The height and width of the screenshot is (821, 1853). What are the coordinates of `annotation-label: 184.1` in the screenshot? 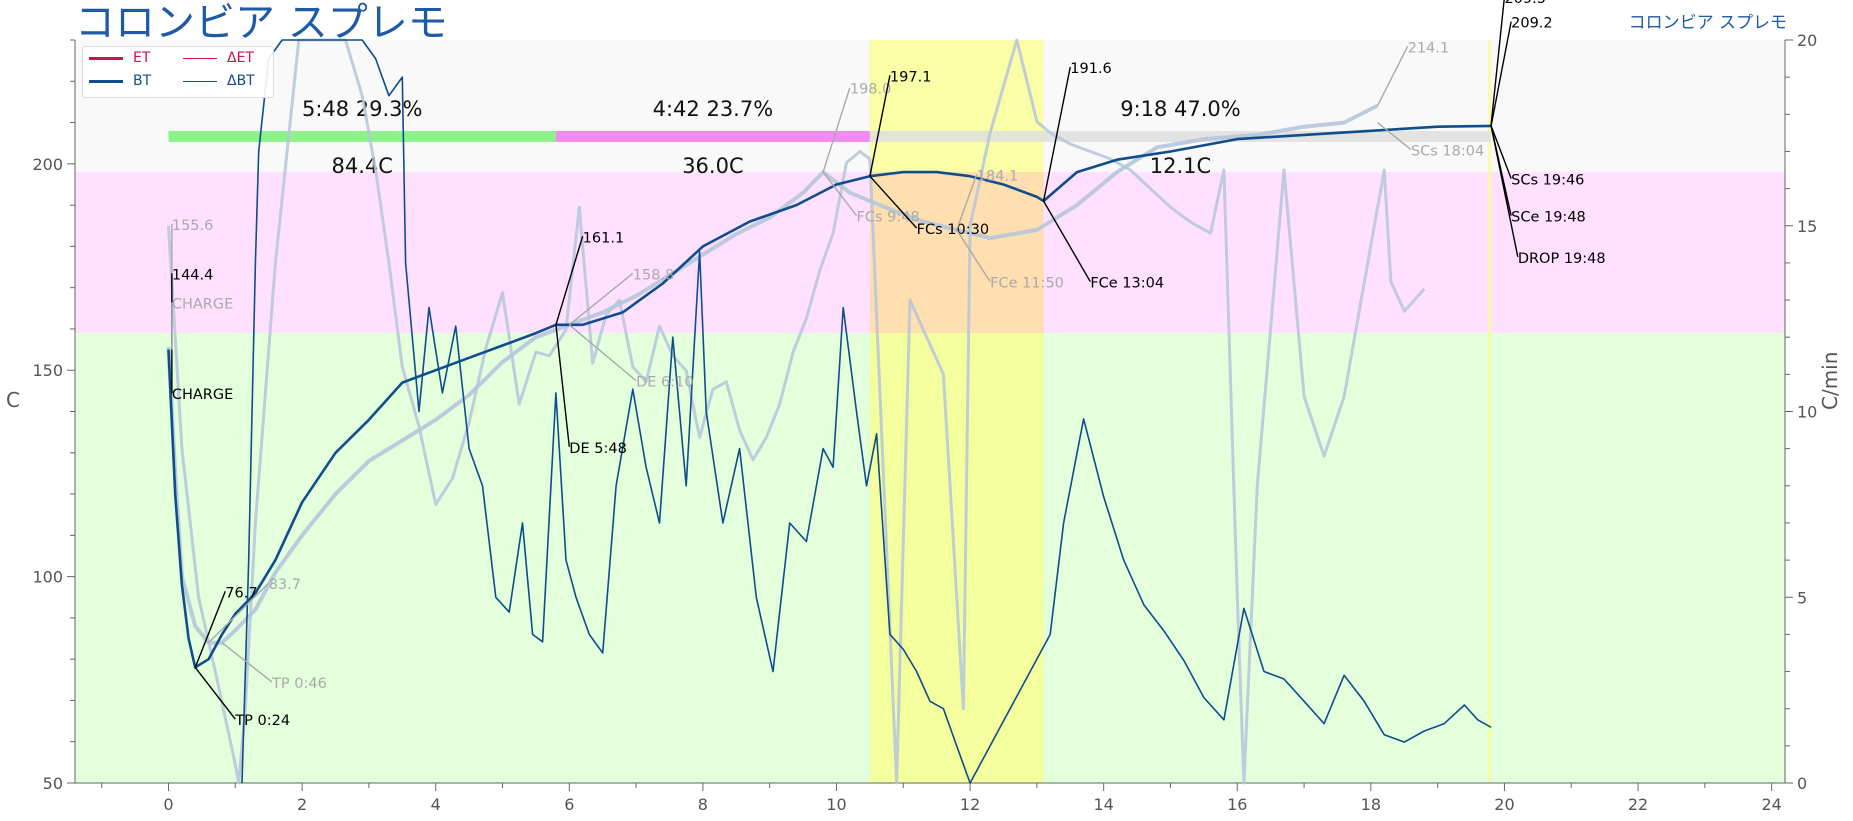 It's located at (998, 176).